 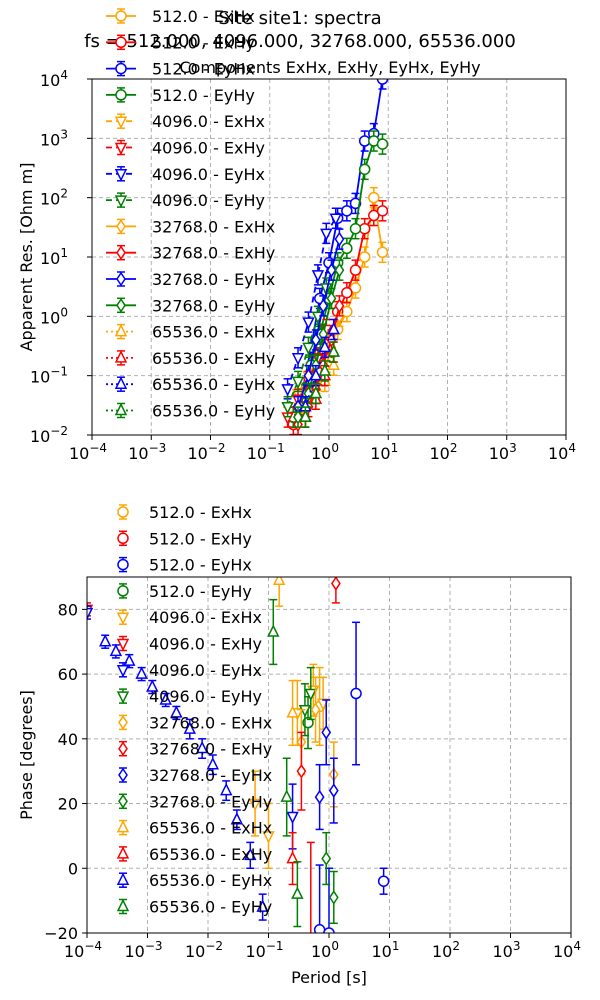 I want to click on legend-entry: 4096.0 - ExHx, so click(x=185, y=121).